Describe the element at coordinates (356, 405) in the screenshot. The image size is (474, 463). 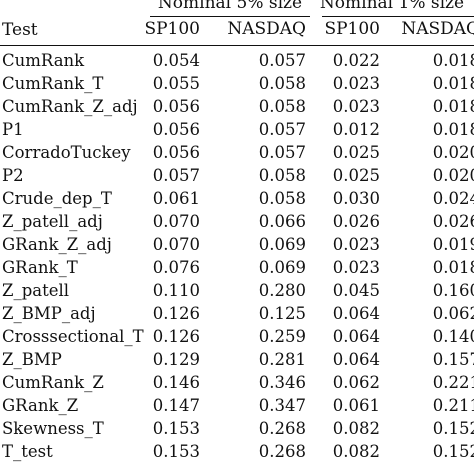
I see `sp100-1pct-cell: 0.061` at that location.